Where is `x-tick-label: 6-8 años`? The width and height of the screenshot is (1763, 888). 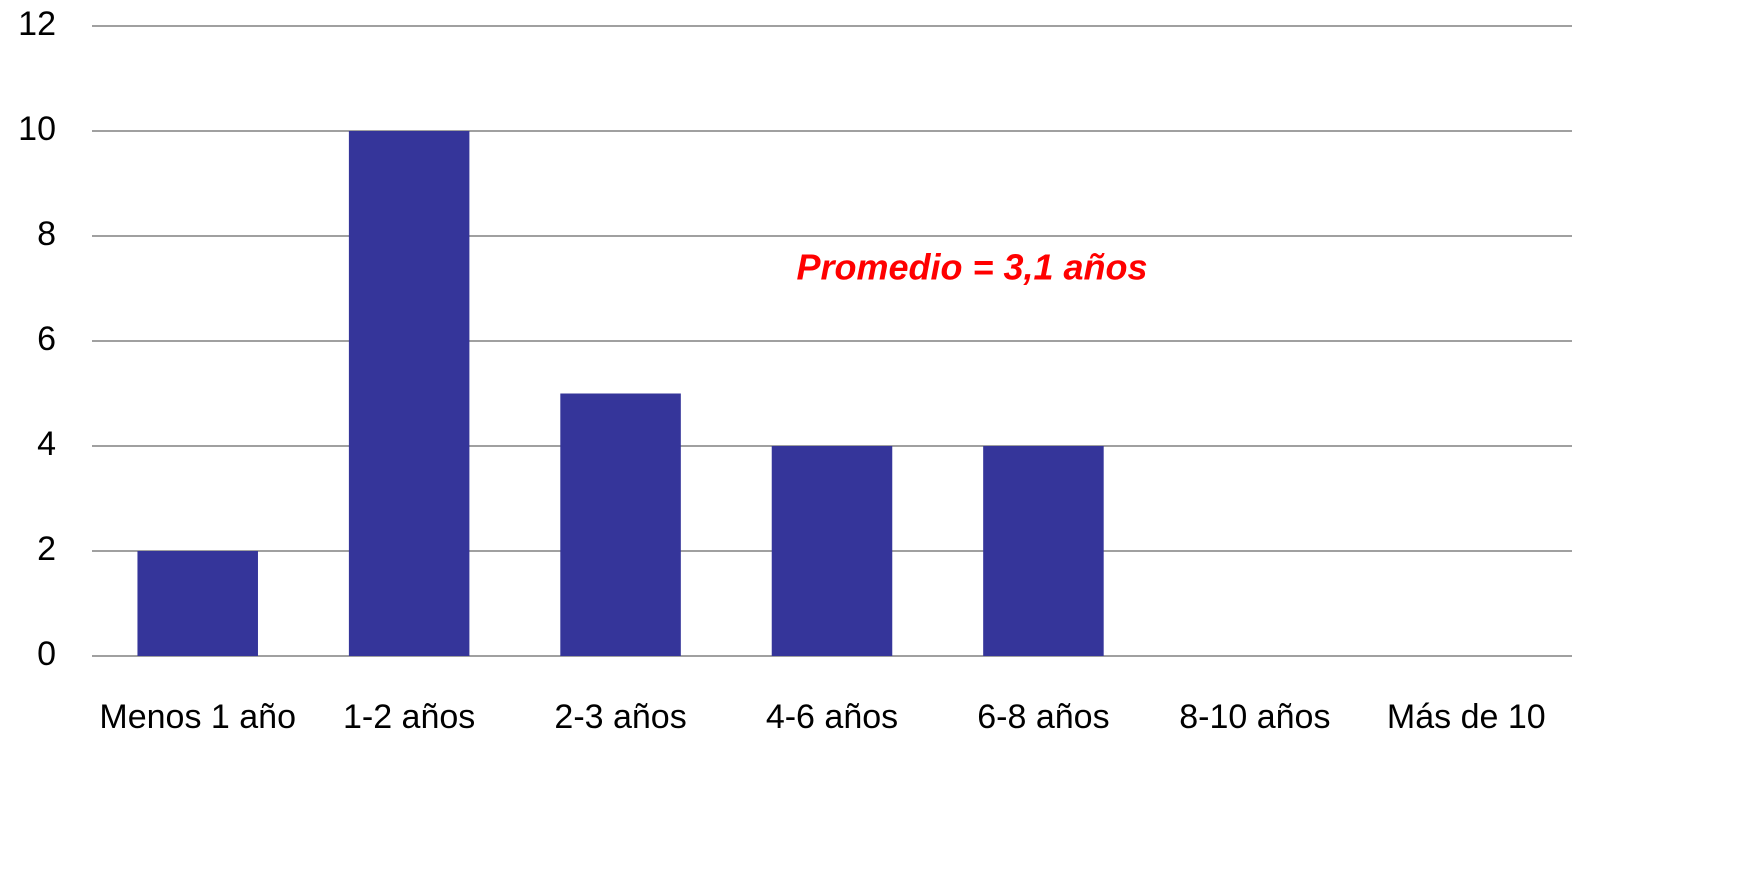 x-tick-label: 6-8 años is located at coordinates (1043, 717).